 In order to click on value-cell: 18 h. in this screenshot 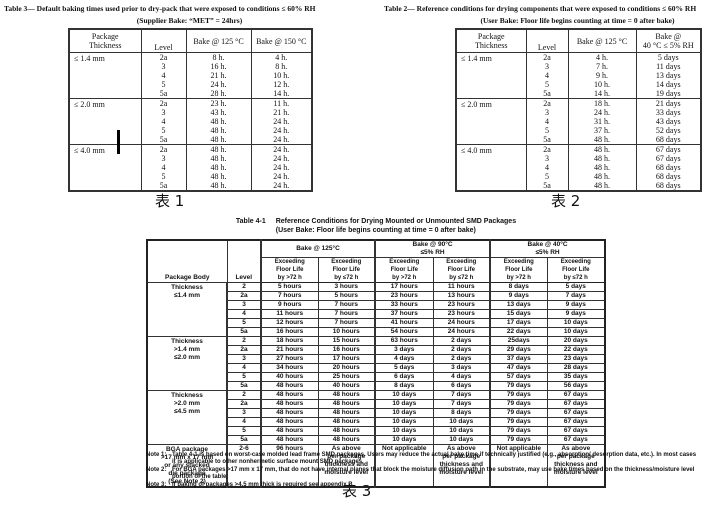, I will do `click(601, 103)`.